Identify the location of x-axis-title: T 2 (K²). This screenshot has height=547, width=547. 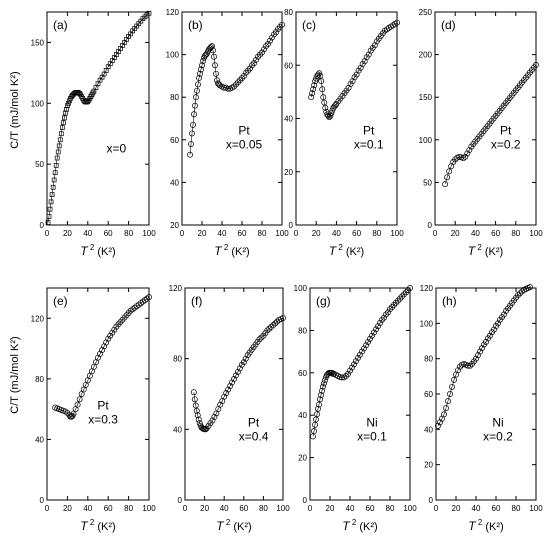
(97, 525).